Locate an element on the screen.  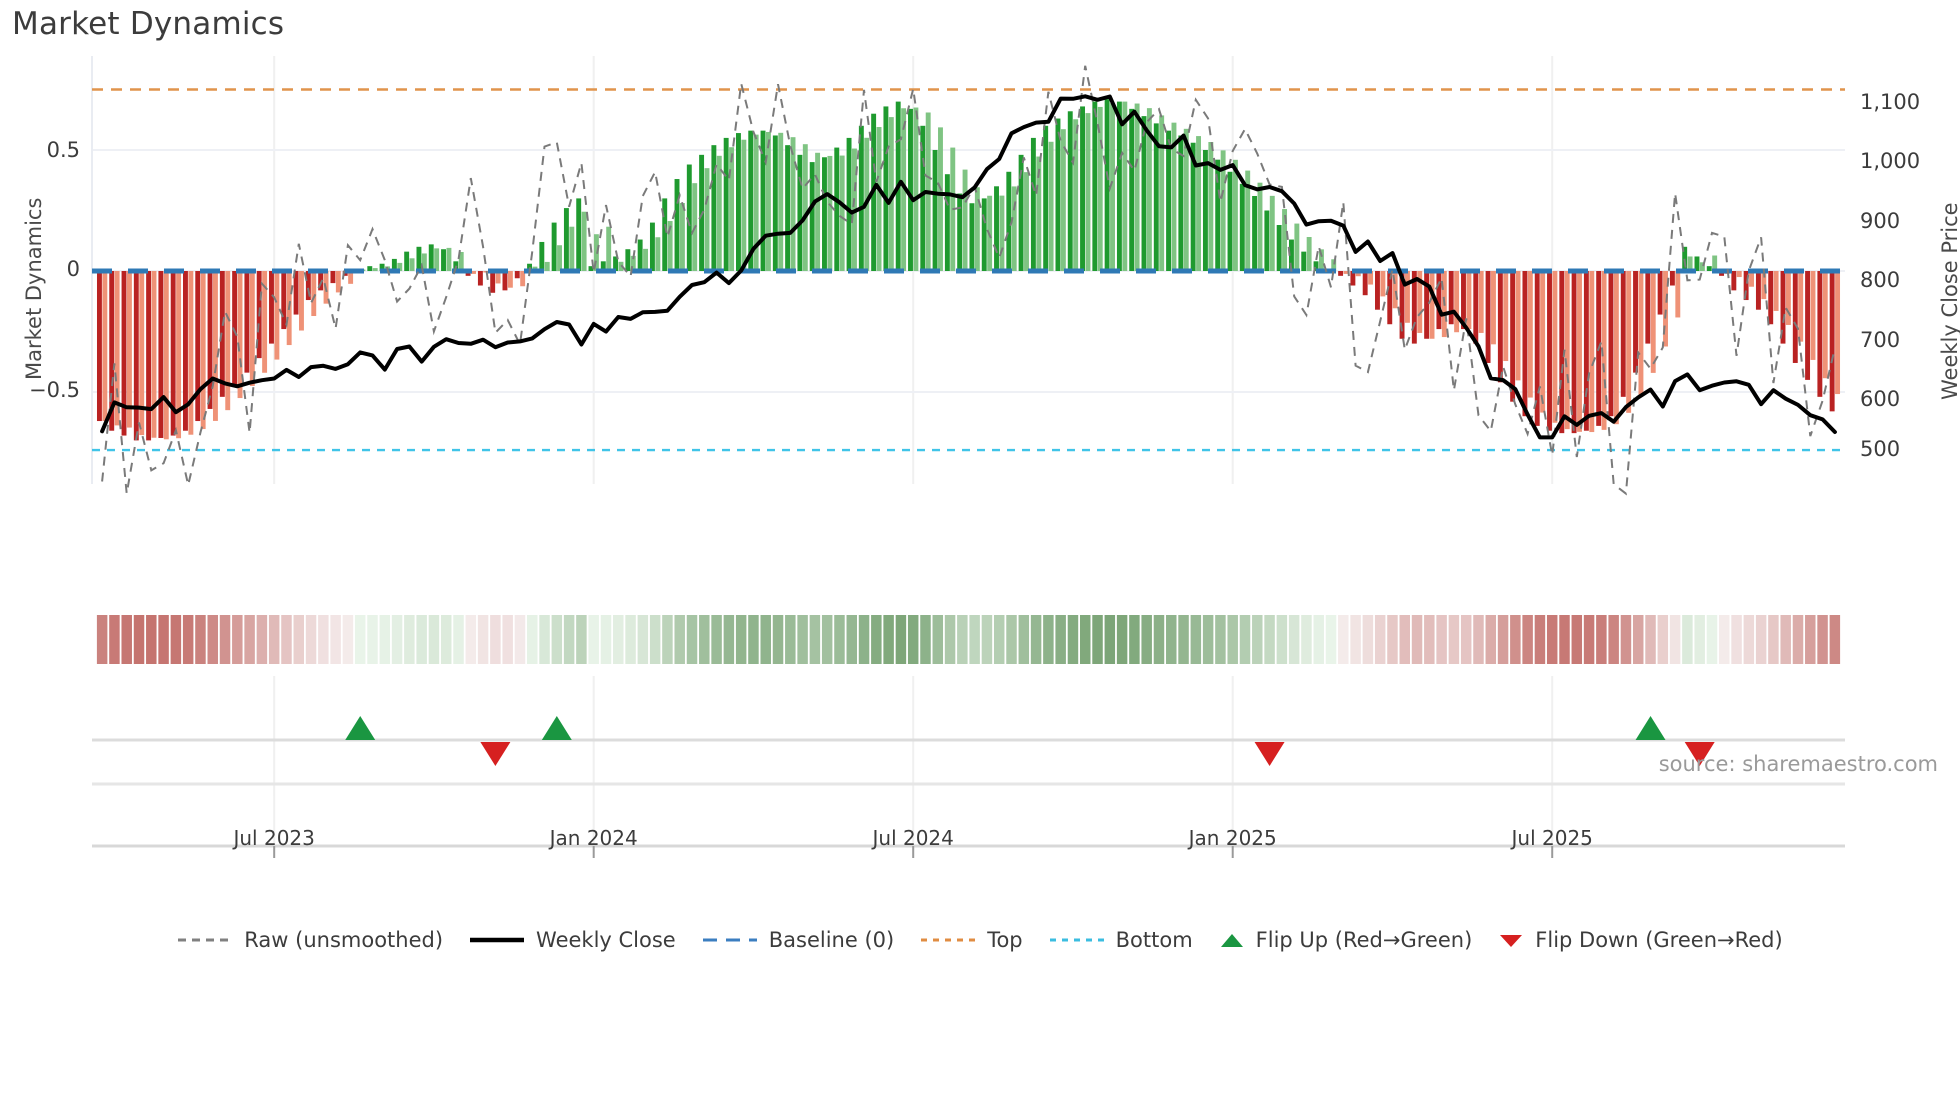
legend-item-1: Weekly Close is located at coordinates (572, 940).